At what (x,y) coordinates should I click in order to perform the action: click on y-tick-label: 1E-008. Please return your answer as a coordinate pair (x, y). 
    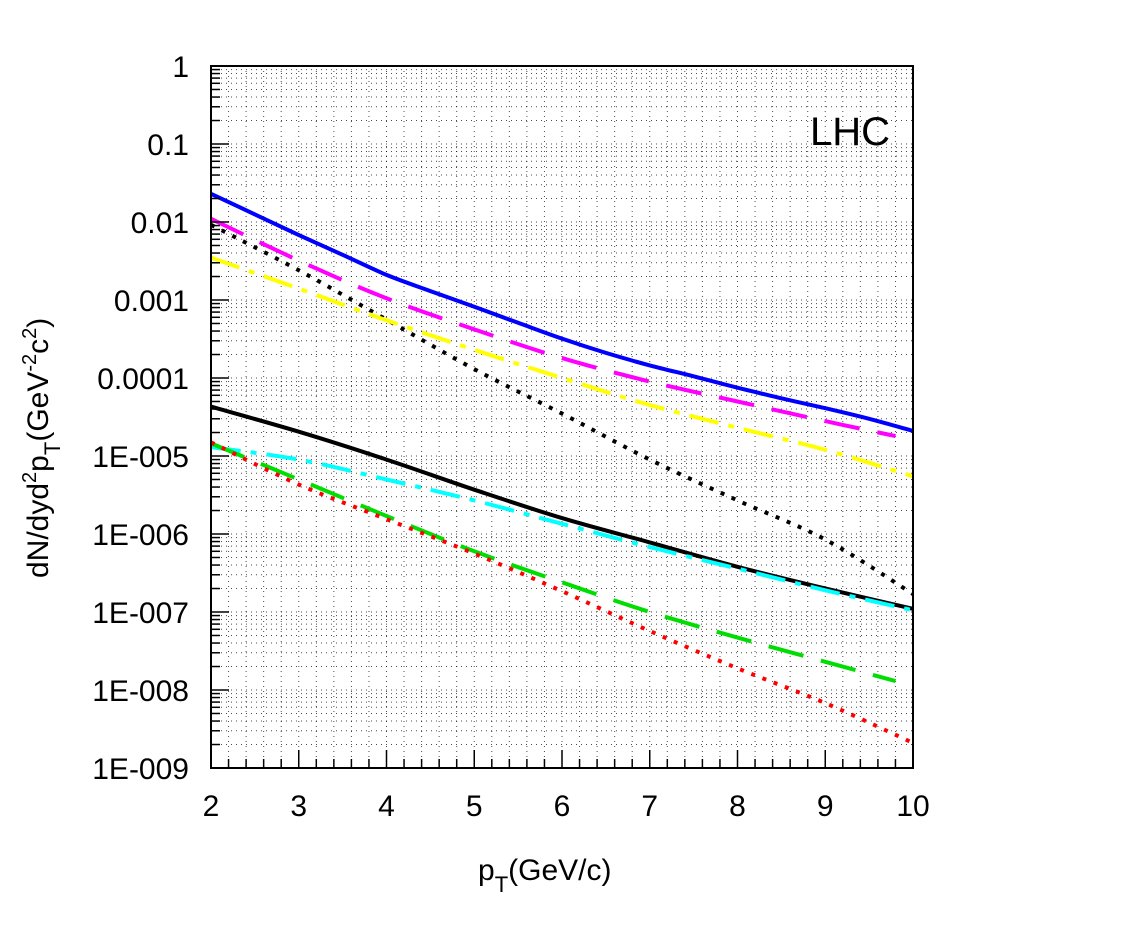
    Looking at the image, I should click on (140, 691).